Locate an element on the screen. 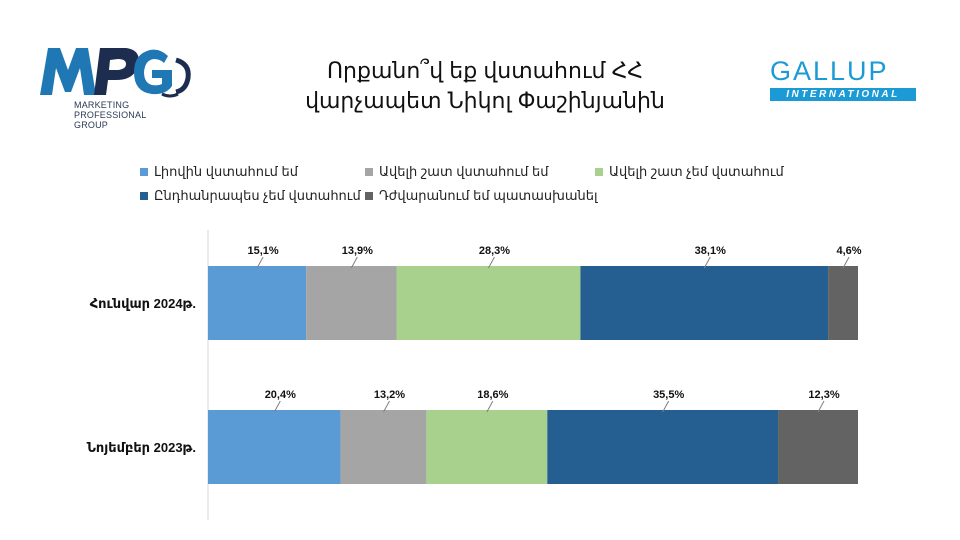 This screenshot has height=540, width=960. data-label: 28,3% is located at coordinates (494, 251).